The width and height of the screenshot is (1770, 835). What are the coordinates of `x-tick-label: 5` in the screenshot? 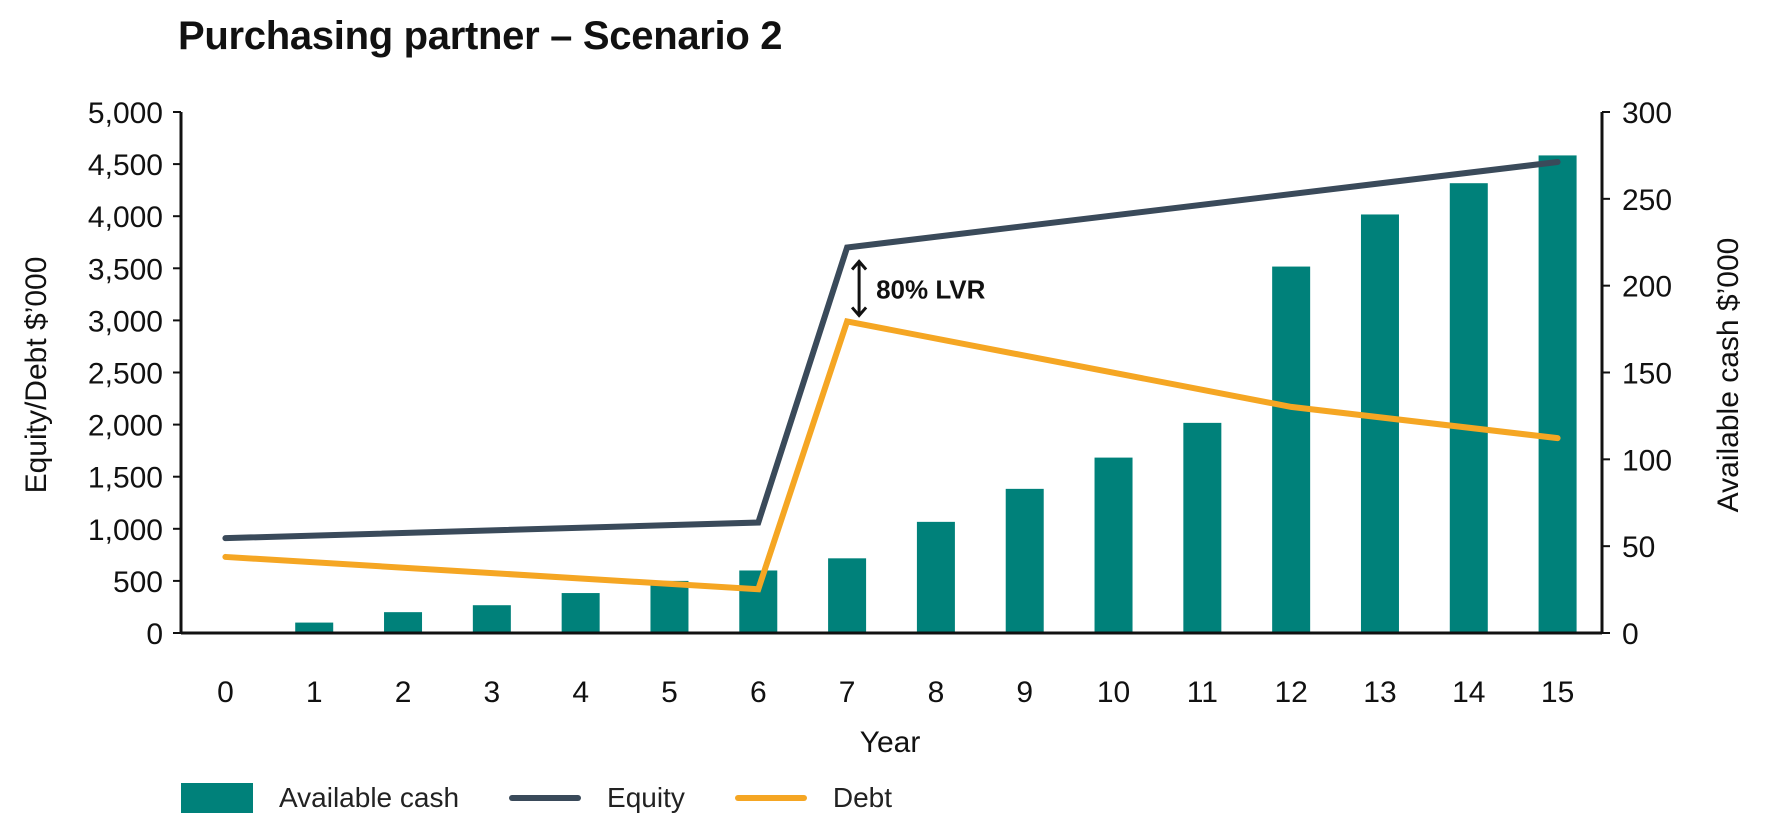 It's located at (669, 692).